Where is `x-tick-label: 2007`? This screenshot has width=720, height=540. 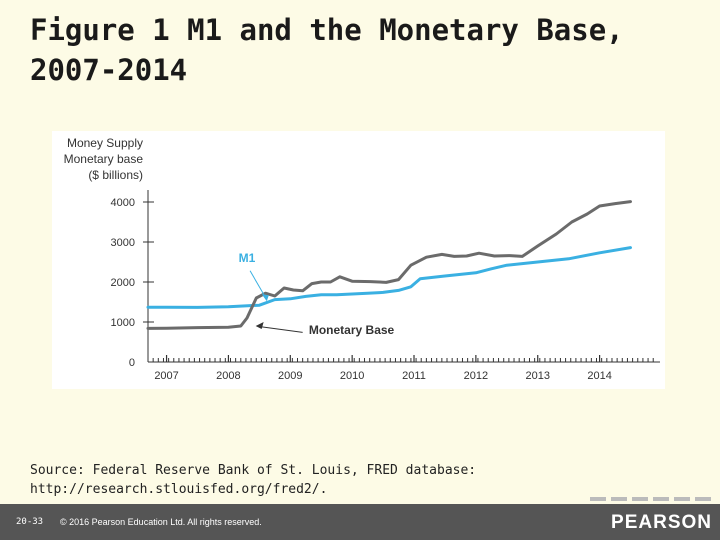
x-tick-label: 2007 is located at coordinates (166, 376).